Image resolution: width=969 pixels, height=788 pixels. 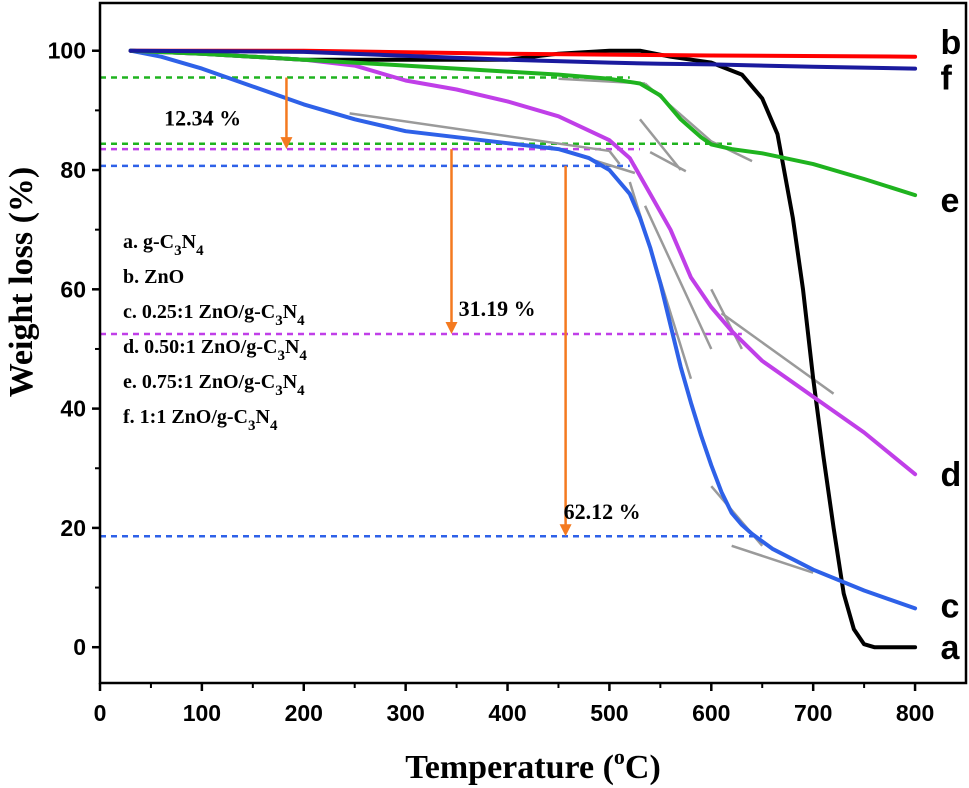 What do you see at coordinates (202, 713) in the screenshot?
I see `x-tick-label: 100` at bounding box center [202, 713].